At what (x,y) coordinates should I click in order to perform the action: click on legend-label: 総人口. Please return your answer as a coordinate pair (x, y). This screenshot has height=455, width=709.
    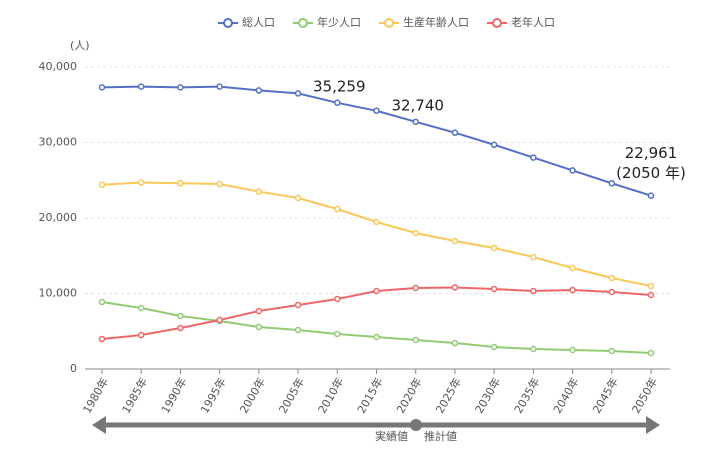
    Looking at the image, I should click on (258, 22).